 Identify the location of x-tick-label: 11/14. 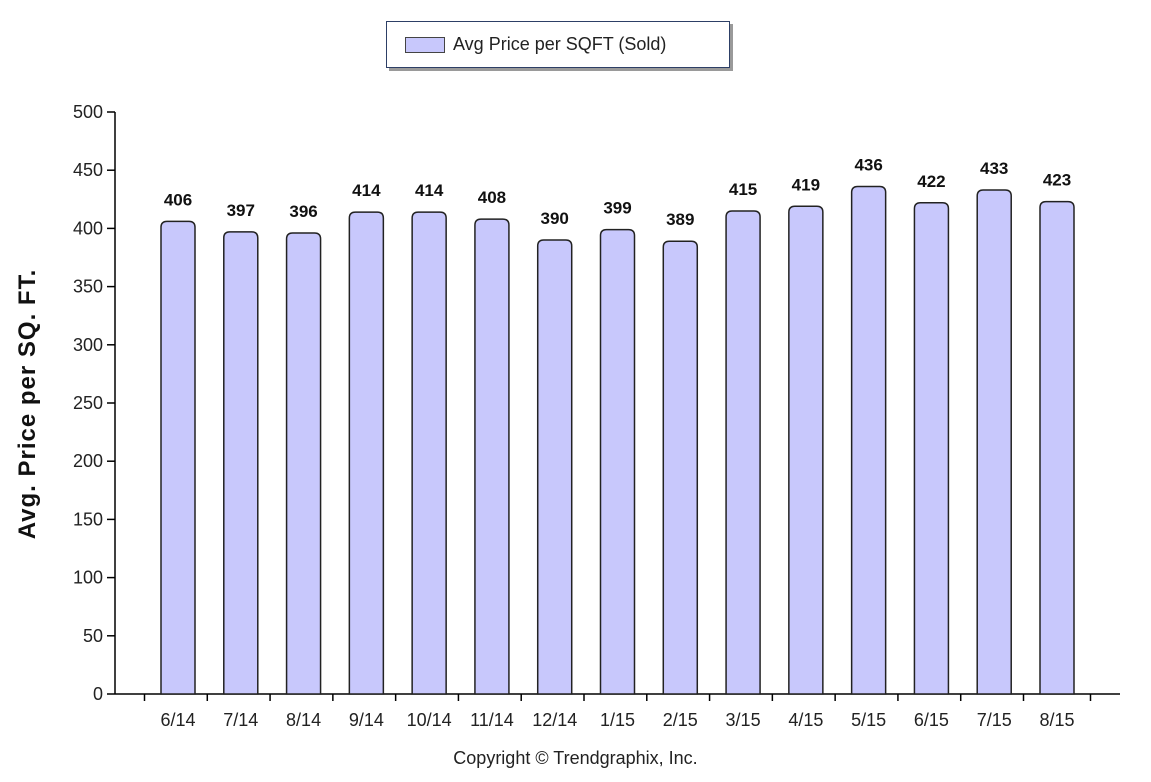
(492, 720).